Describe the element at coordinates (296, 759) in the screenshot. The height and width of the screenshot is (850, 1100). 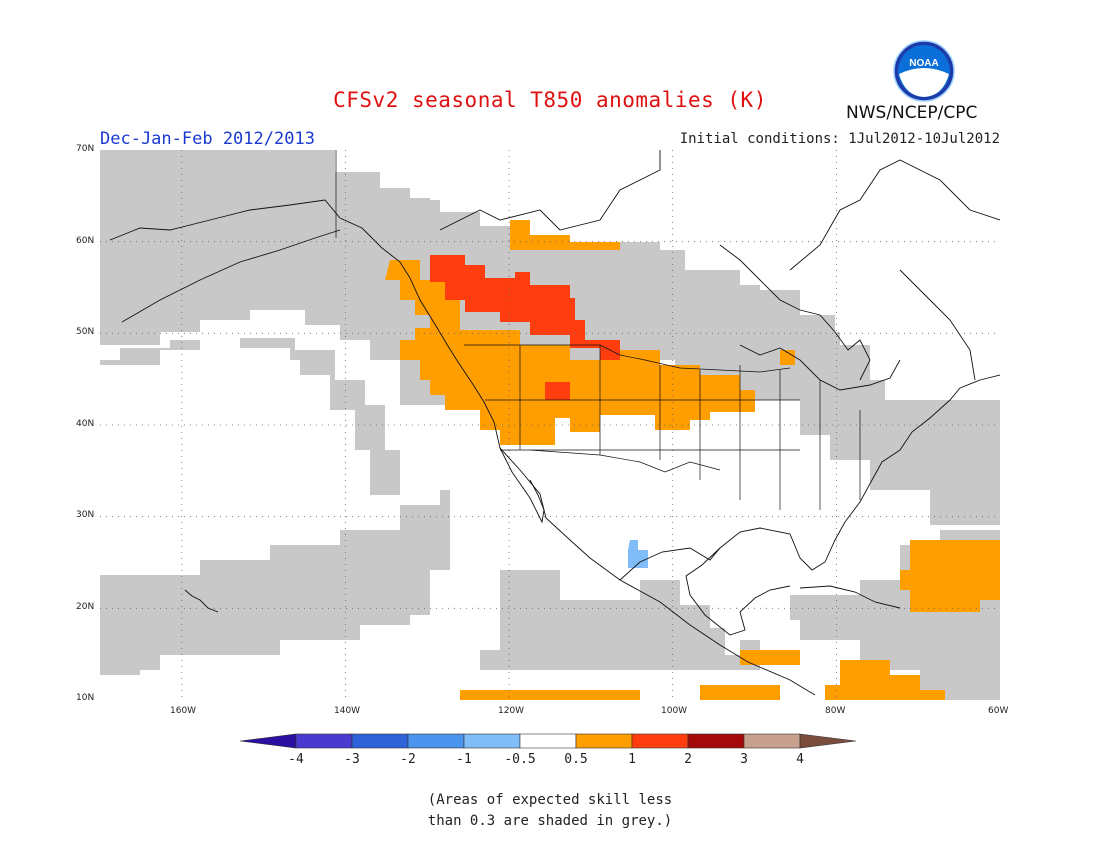
I see `legend-label: -4` at that location.